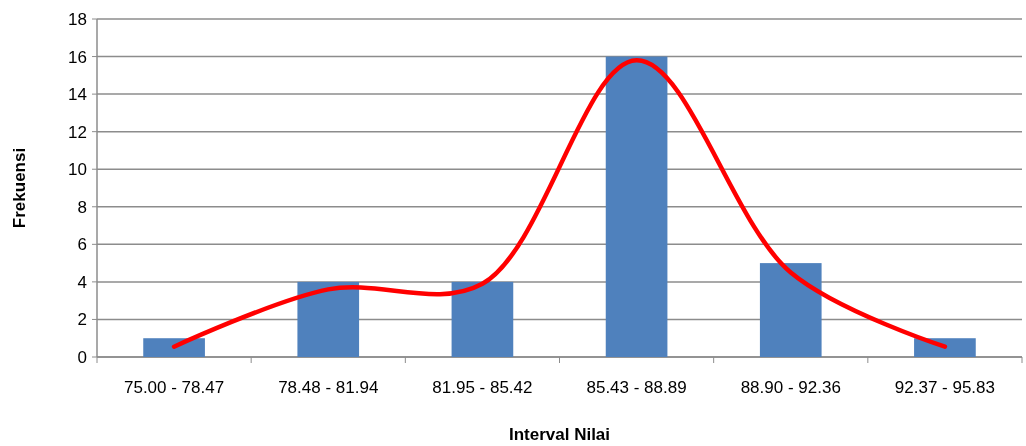 This screenshot has width=1026, height=446. What do you see at coordinates (77, 132) in the screenshot?
I see `y-tick-label: 12` at bounding box center [77, 132].